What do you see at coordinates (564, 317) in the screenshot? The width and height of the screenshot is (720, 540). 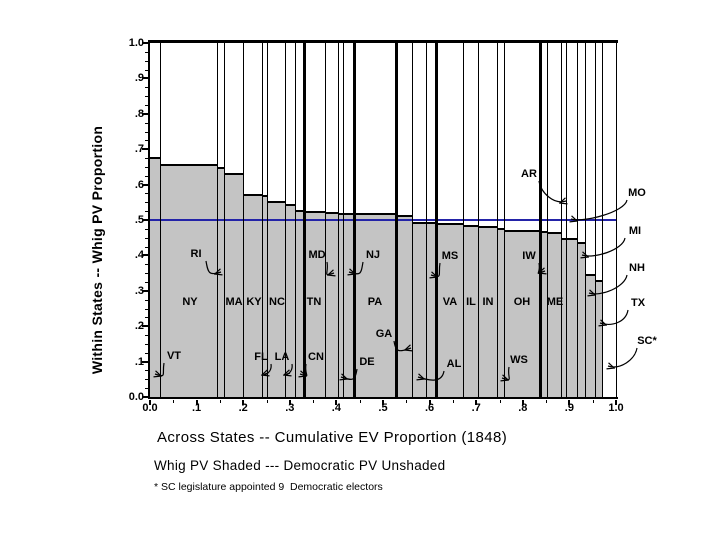 I see `state-bar-ar` at bounding box center [564, 317].